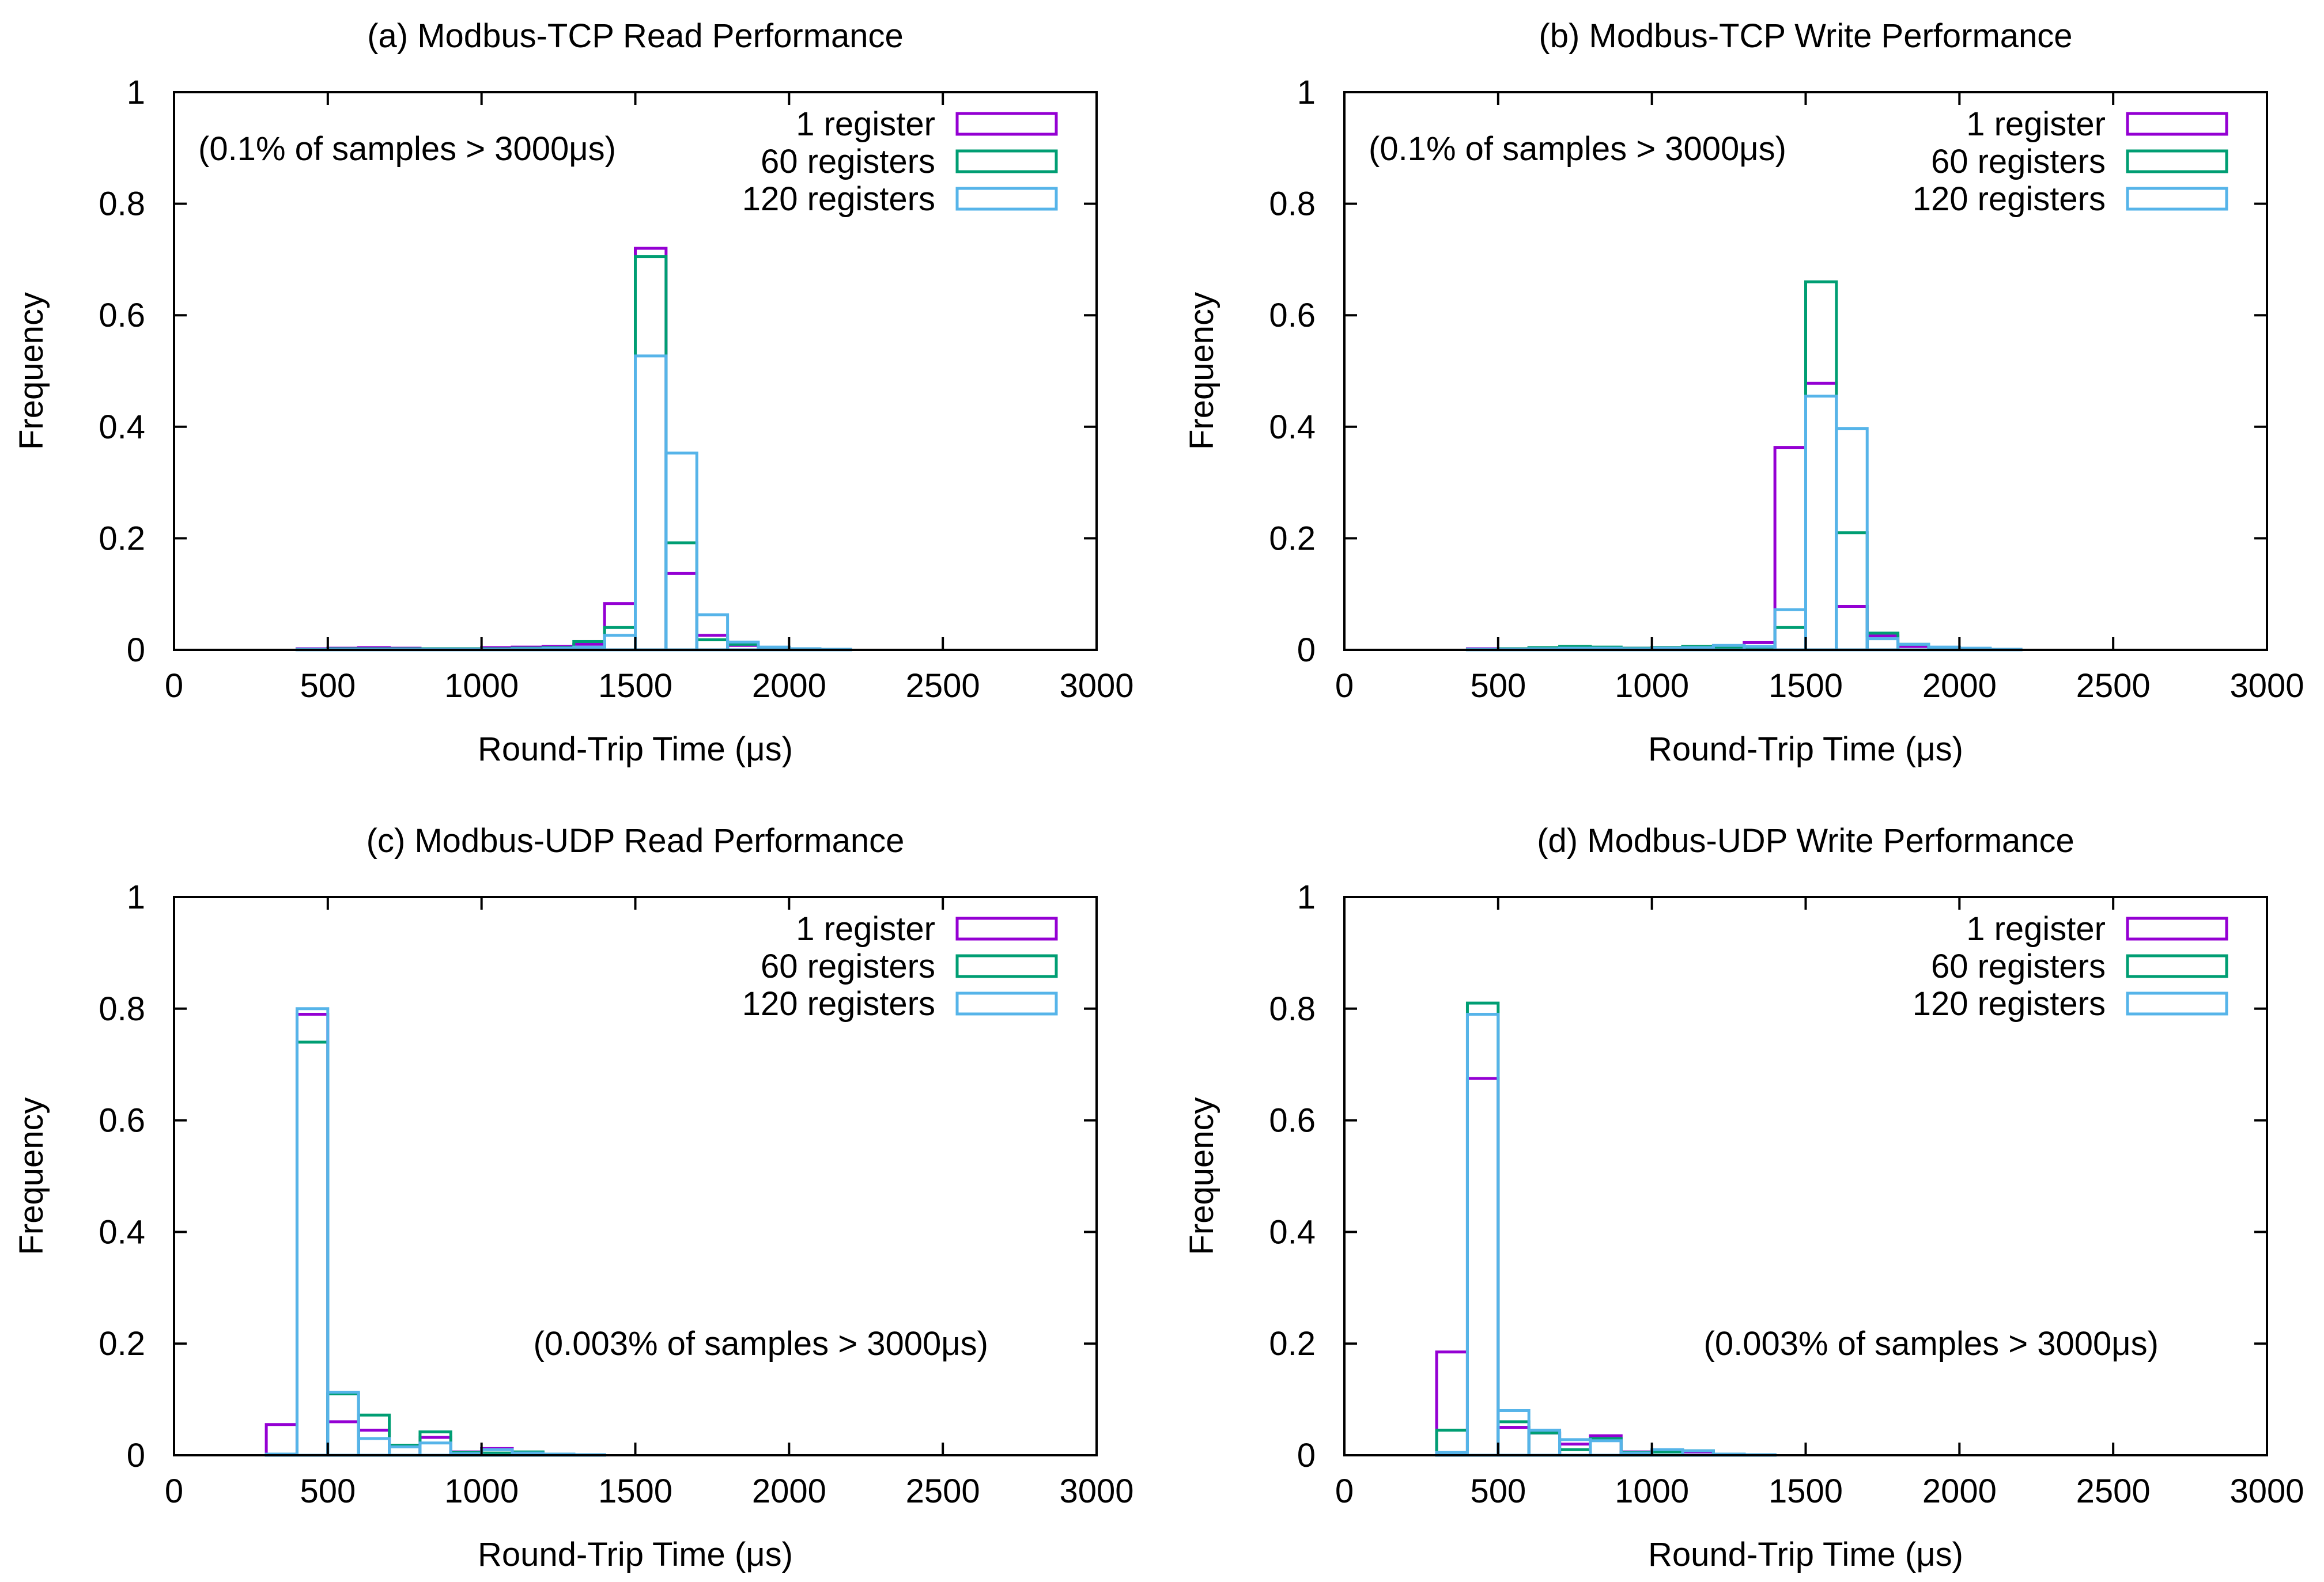 This screenshot has width=2324, height=1582. I want to click on y-tick-label: 0.2, so click(1292, 1344).